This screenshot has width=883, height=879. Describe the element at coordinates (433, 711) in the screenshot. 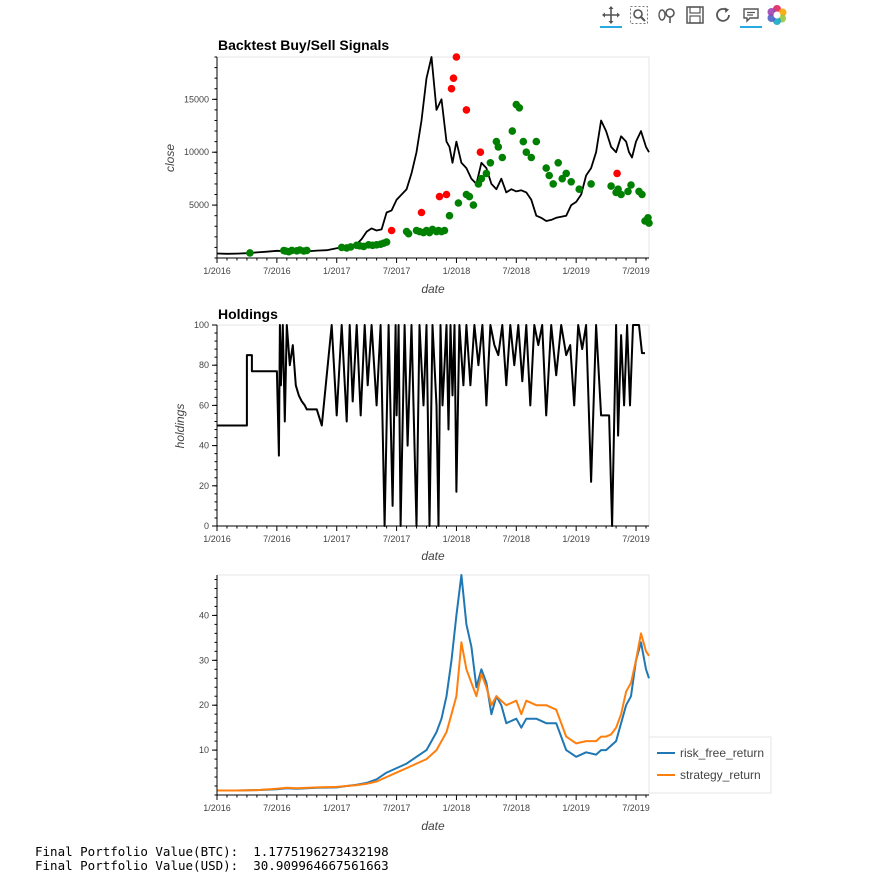

I see `series-line-strategy-return` at that location.